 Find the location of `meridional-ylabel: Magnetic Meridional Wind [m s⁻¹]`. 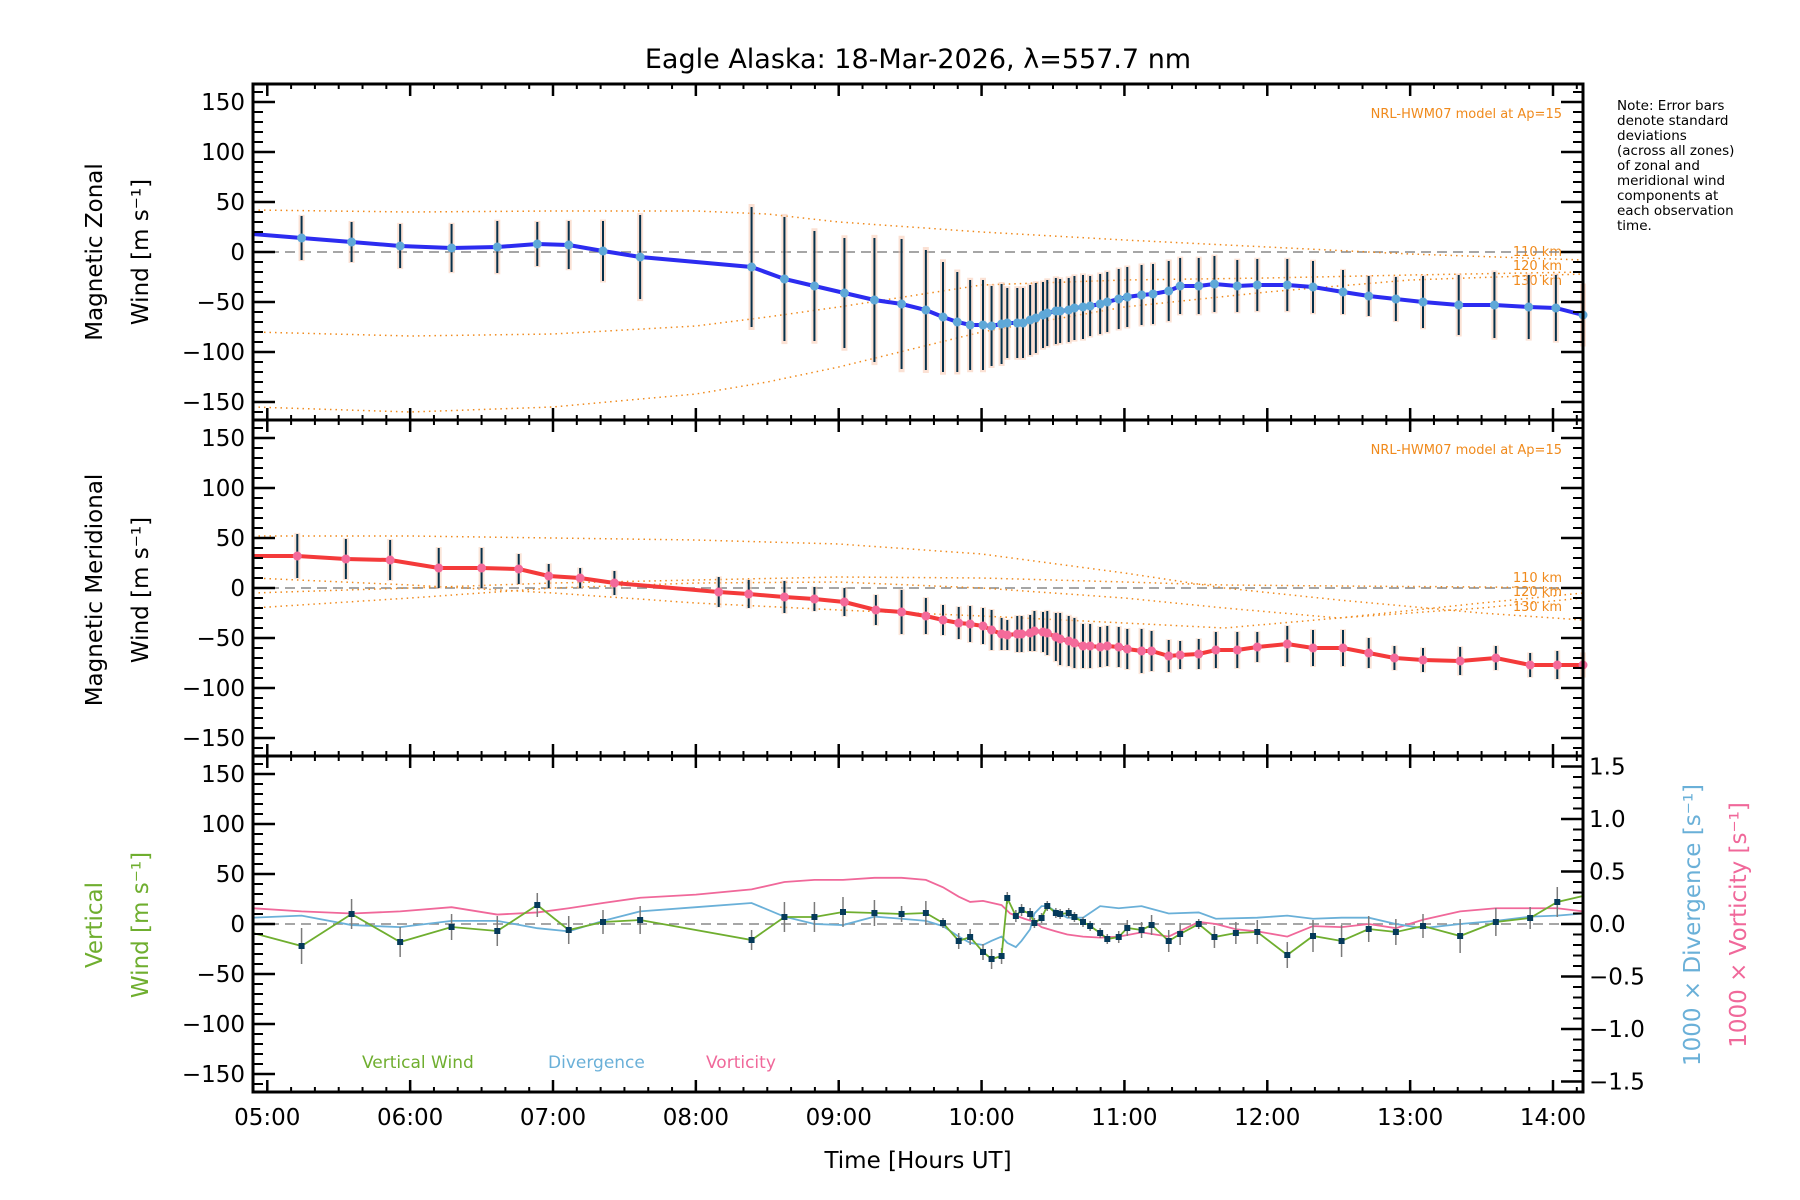

meridional-ylabel: Magnetic Meridional Wind [m s⁻¹] is located at coordinates (118, 590).